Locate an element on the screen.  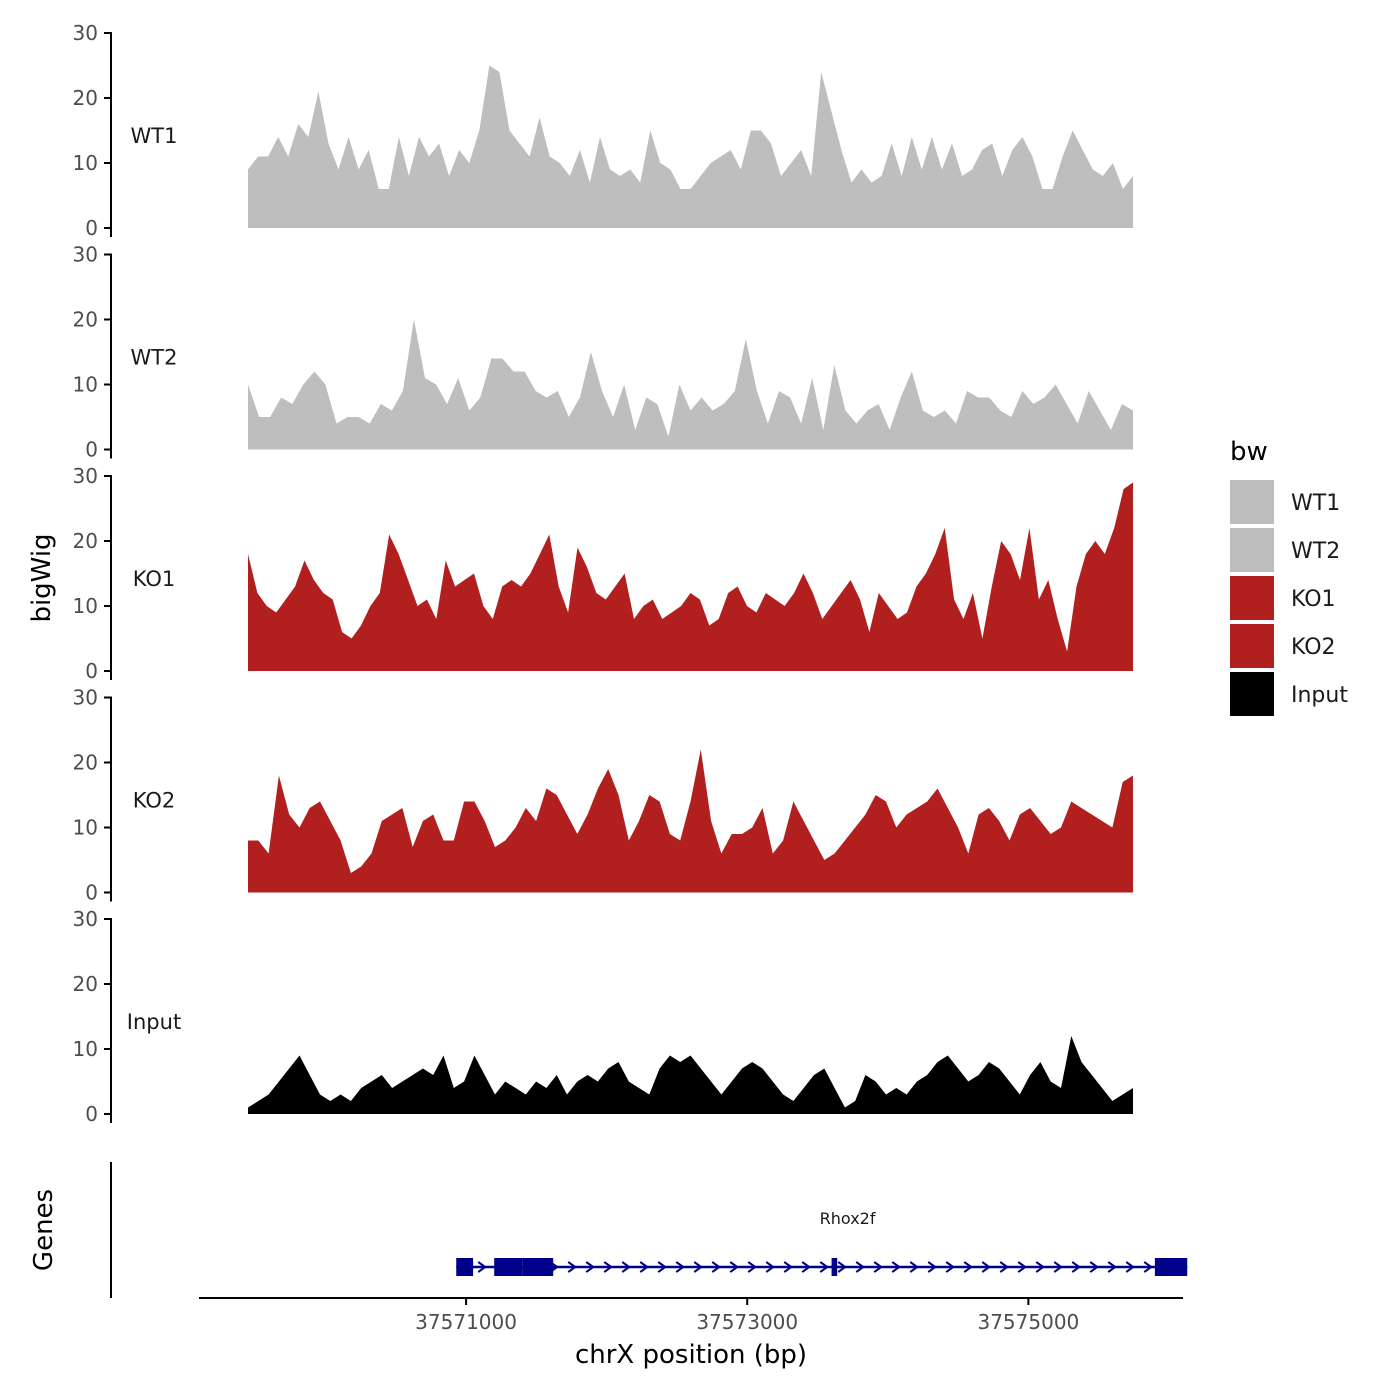
x-tick-label: 37573000 is located at coordinates (747, 1322).